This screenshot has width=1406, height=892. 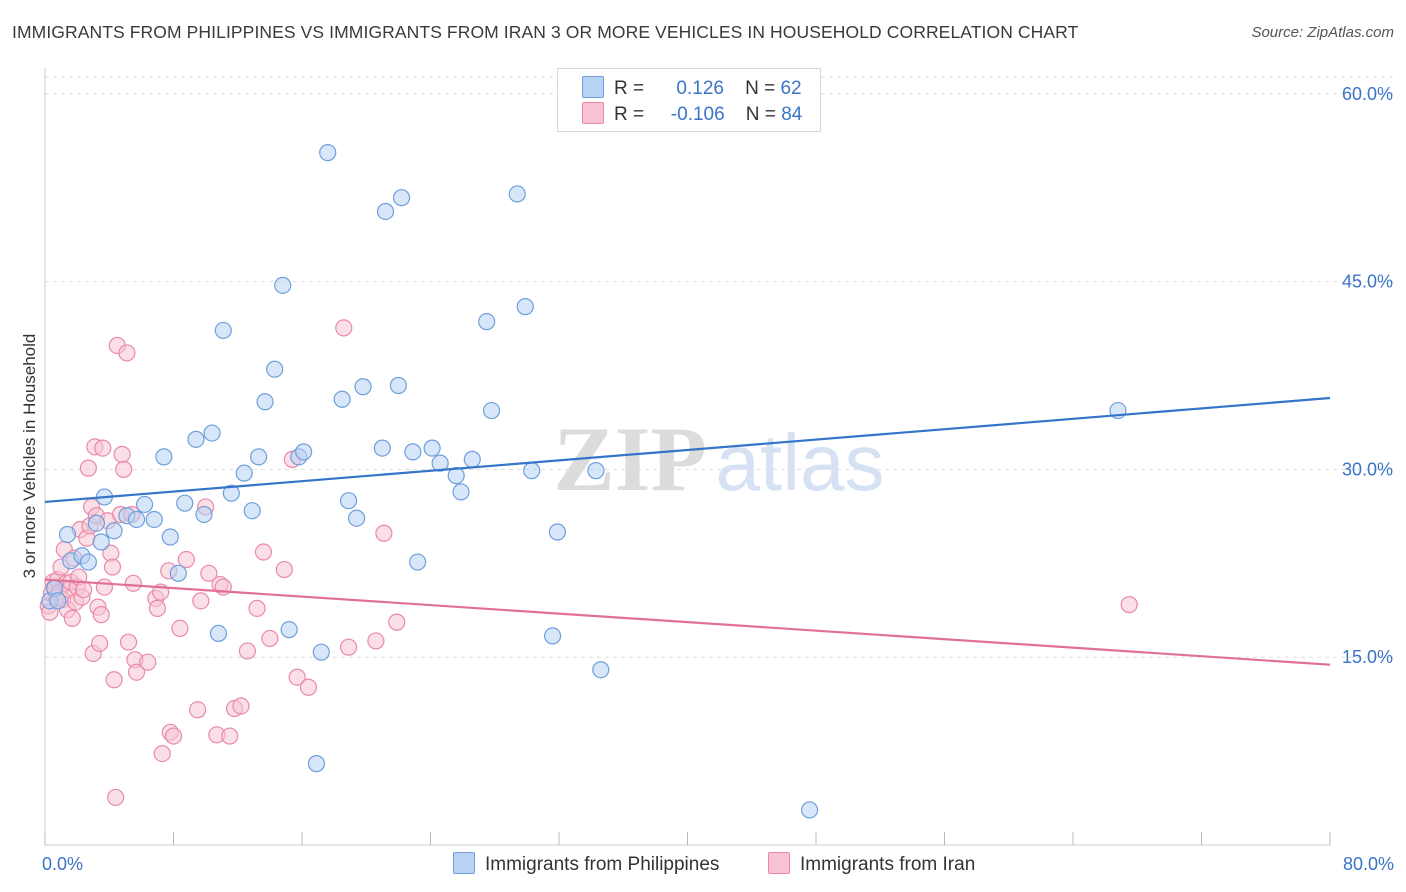 What do you see at coordinates (792, 114) in the screenshot?
I see `legend-n-value: 84` at bounding box center [792, 114].